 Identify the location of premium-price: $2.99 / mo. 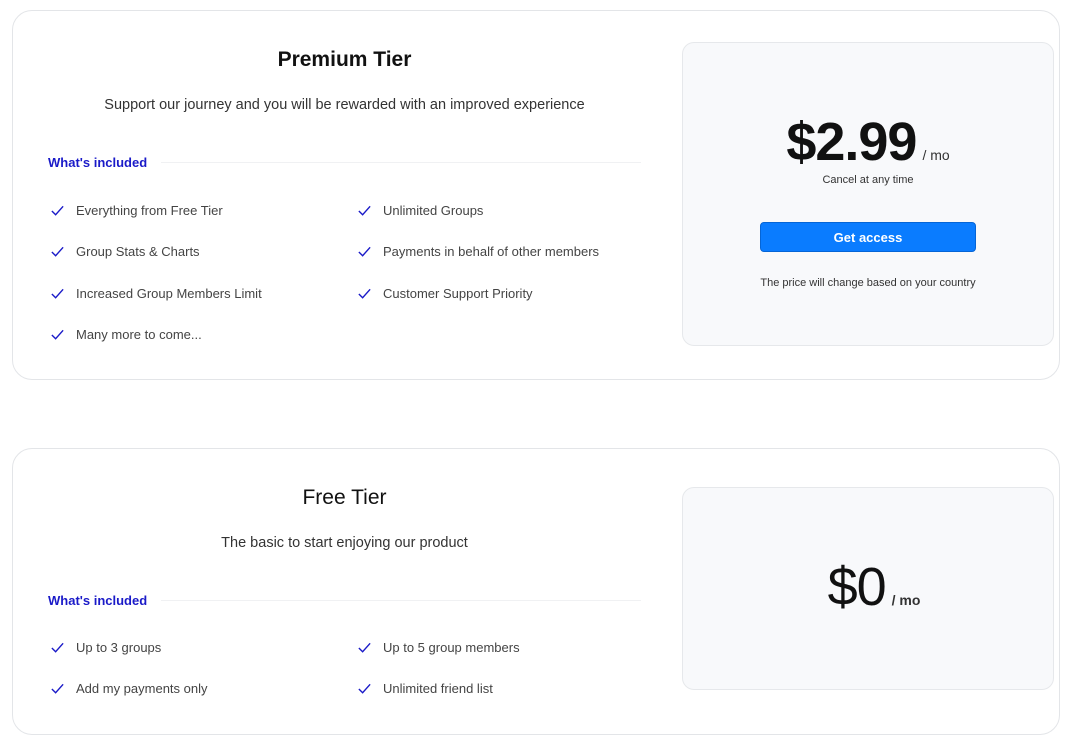
(868, 142).